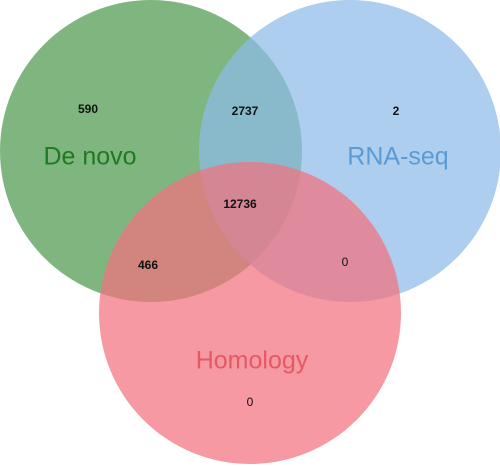  Describe the element at coordinates (89, 157) in the screenshot. I see `set-label: De novo` at that location.